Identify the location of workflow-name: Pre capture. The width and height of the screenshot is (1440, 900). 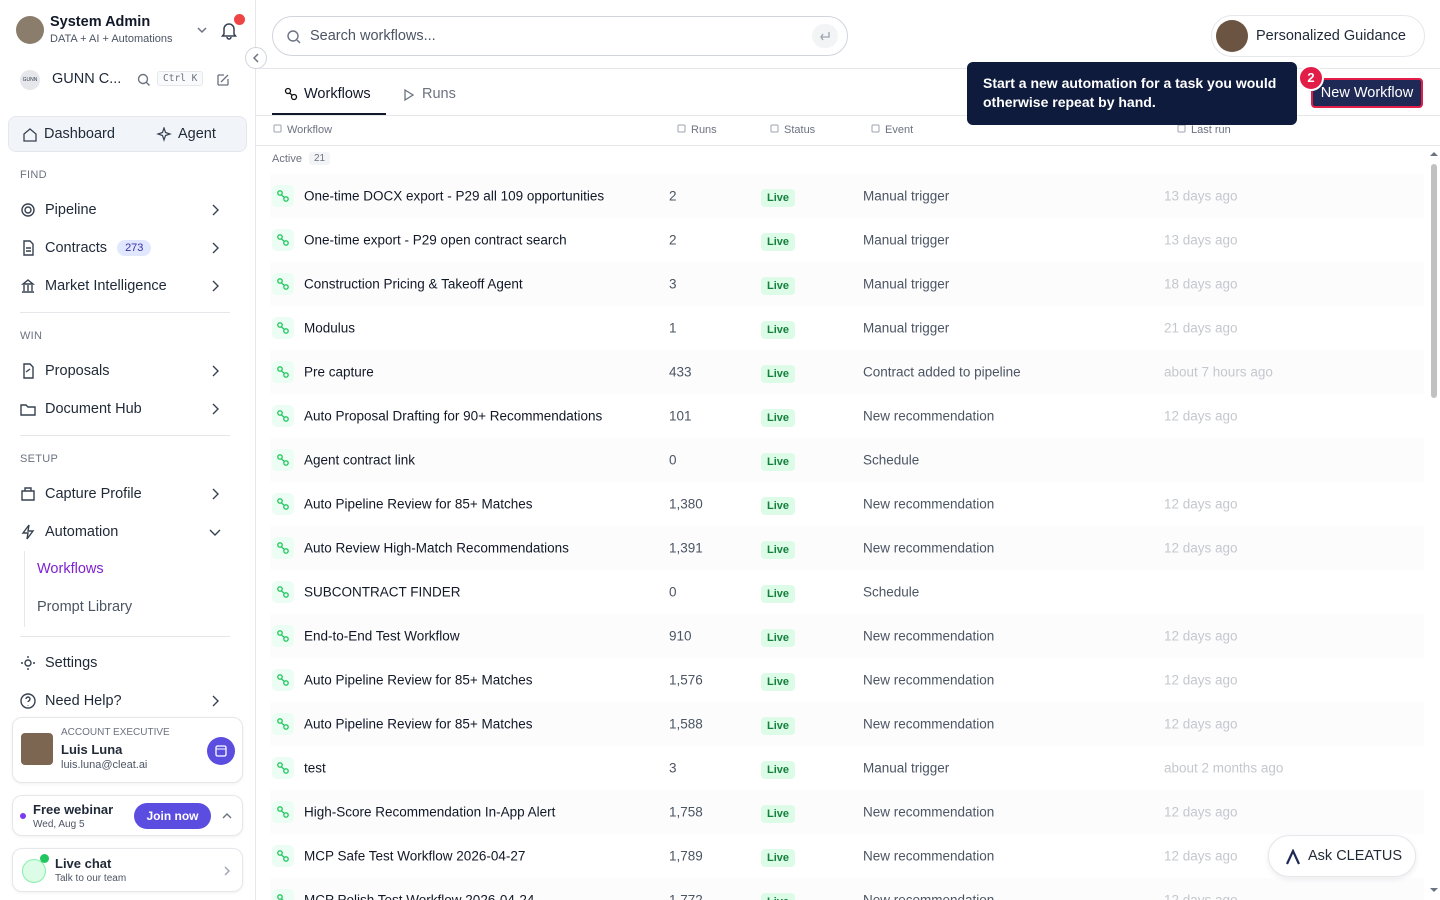
(339, 372).